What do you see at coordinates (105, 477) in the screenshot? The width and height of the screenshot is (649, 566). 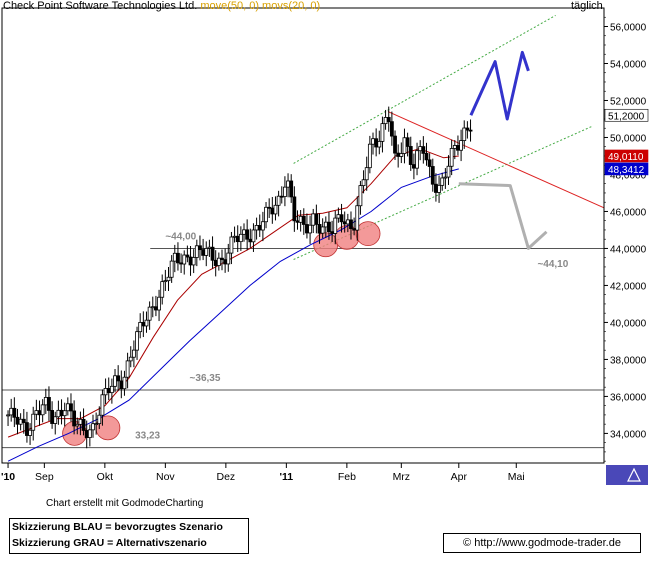 I see `x-tick-label: Okt` at bounding box center [105, 477].